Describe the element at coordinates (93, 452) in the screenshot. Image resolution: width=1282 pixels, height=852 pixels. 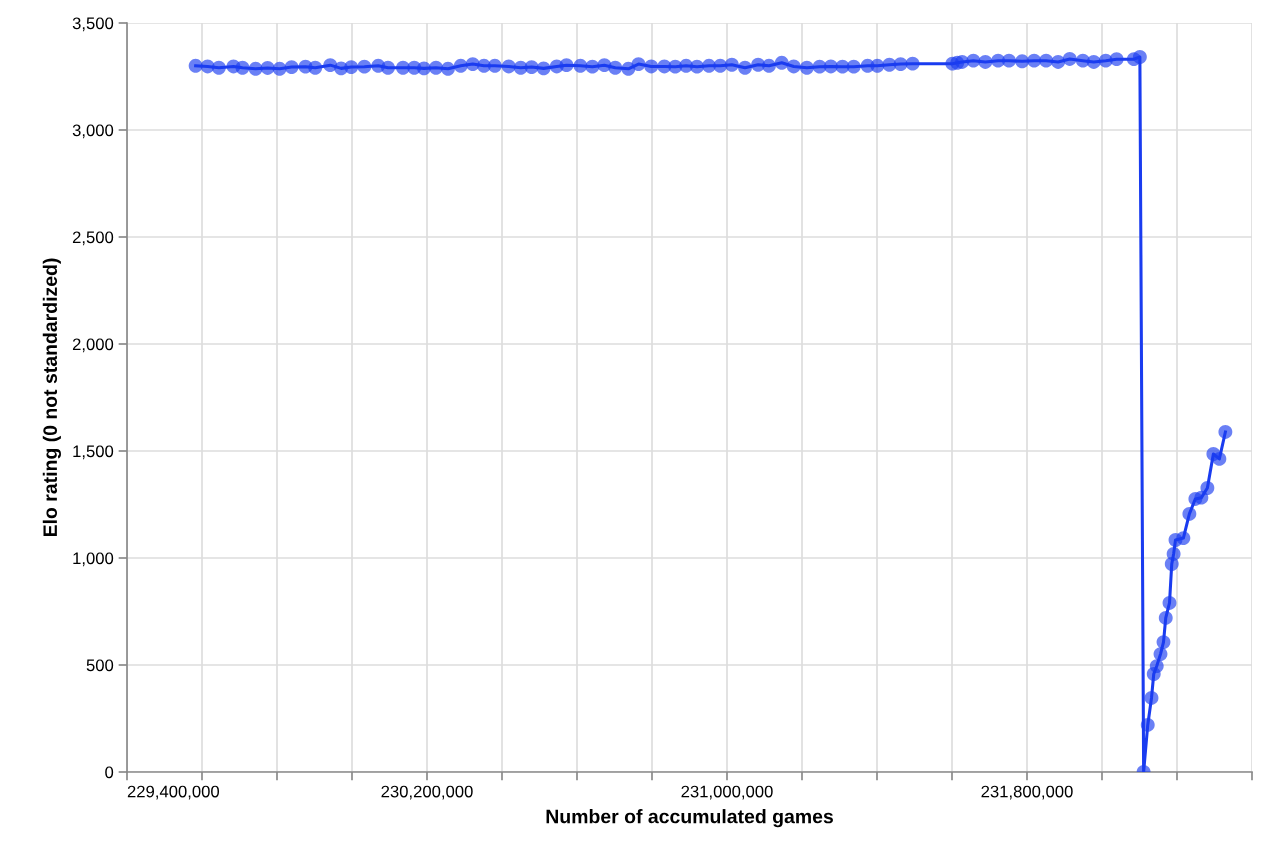
I see `y-tick-label: 1,500` at that location.